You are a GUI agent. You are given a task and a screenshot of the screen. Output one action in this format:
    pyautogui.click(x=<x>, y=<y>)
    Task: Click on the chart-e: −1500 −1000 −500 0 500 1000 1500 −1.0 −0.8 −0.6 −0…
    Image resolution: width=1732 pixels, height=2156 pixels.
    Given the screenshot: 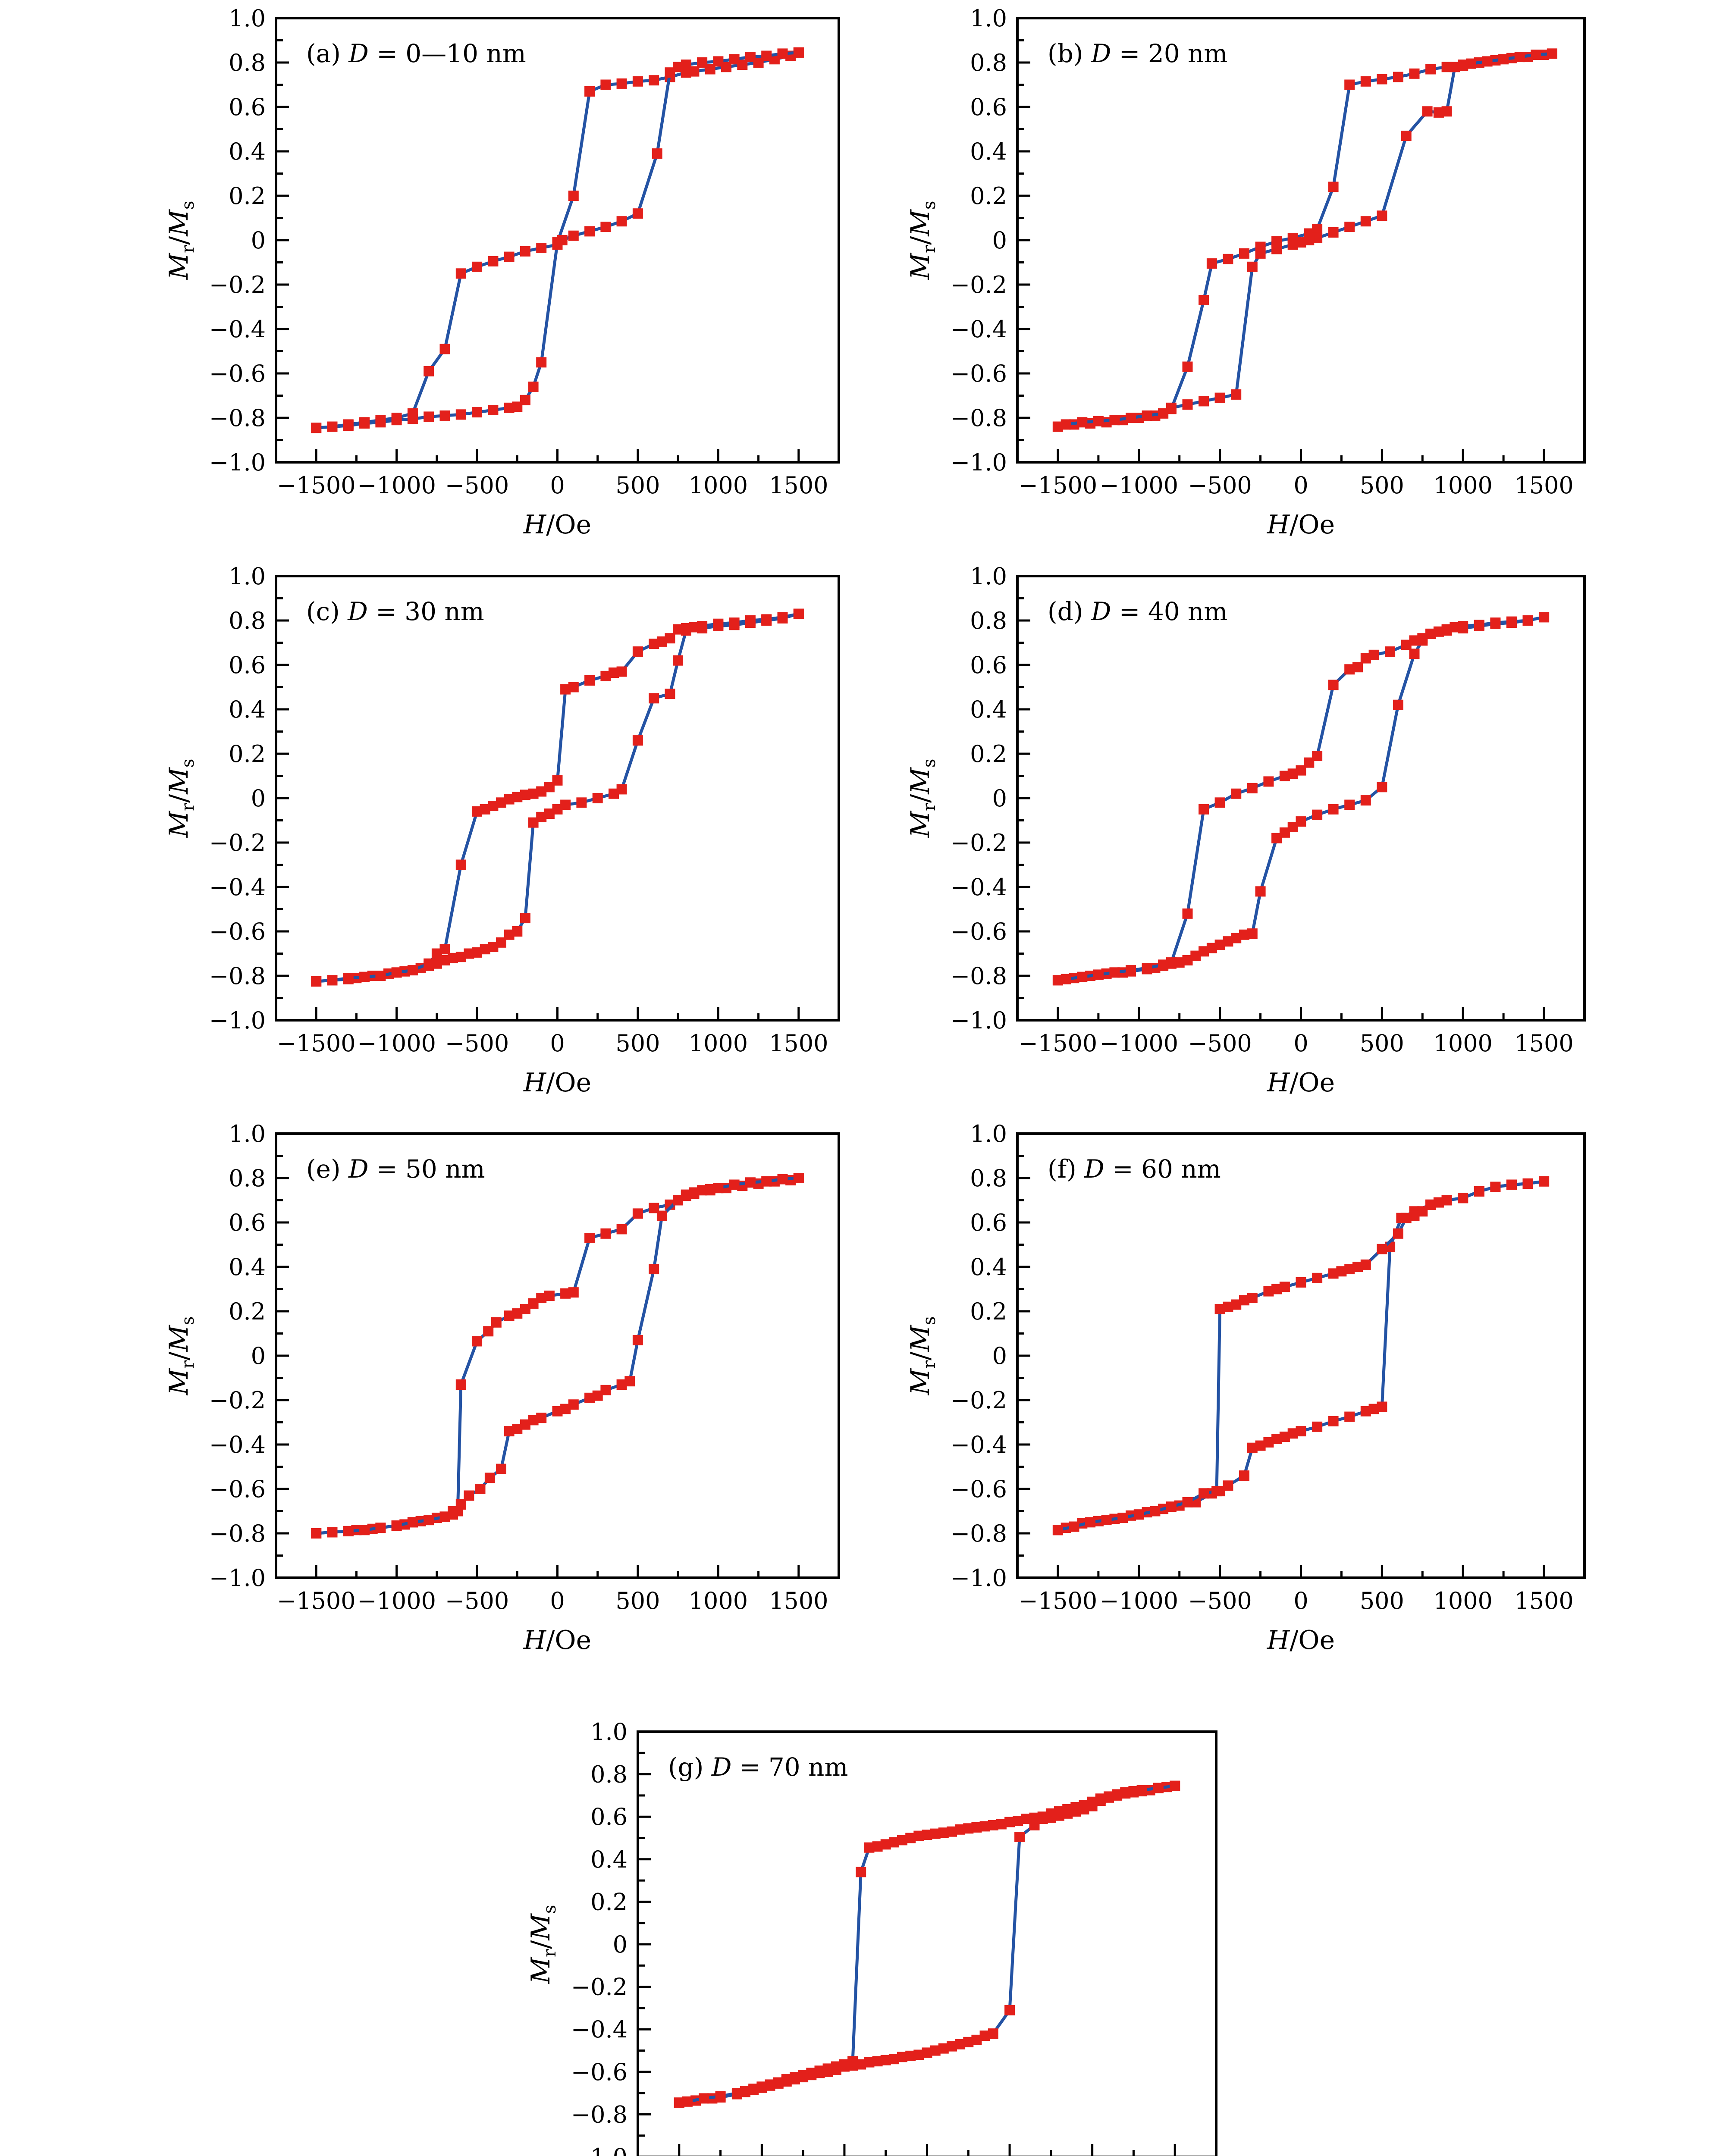 What is the action you would take?
    pyautogui.click(x=502, y=1387)
    